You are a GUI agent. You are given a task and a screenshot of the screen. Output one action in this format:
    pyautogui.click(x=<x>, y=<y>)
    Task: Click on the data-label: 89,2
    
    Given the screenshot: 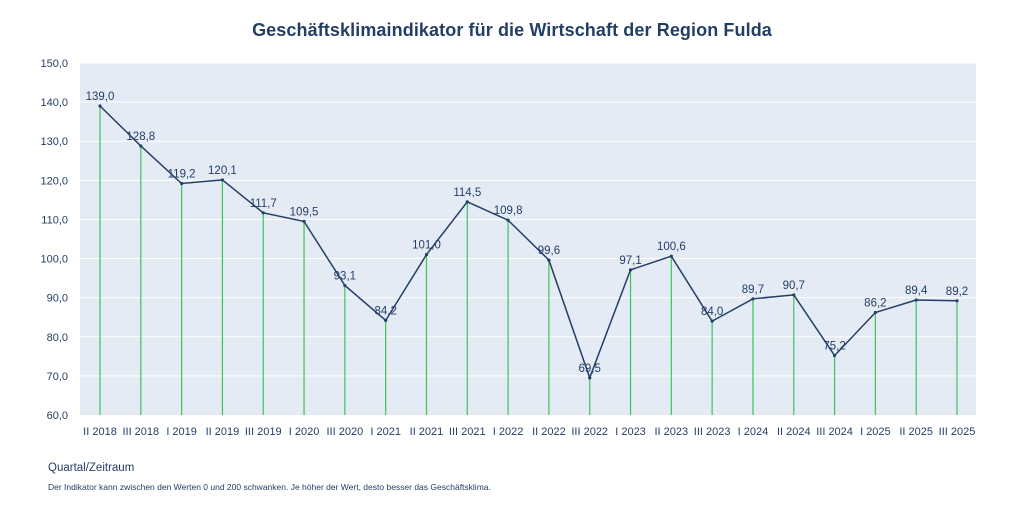 What is the action you would take?
    pyautogui.click(x=957, y=292)
    